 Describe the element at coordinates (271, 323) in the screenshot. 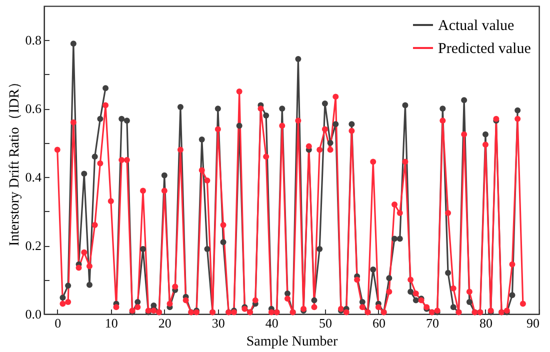

I see `x-tick-label: 40` at that location.